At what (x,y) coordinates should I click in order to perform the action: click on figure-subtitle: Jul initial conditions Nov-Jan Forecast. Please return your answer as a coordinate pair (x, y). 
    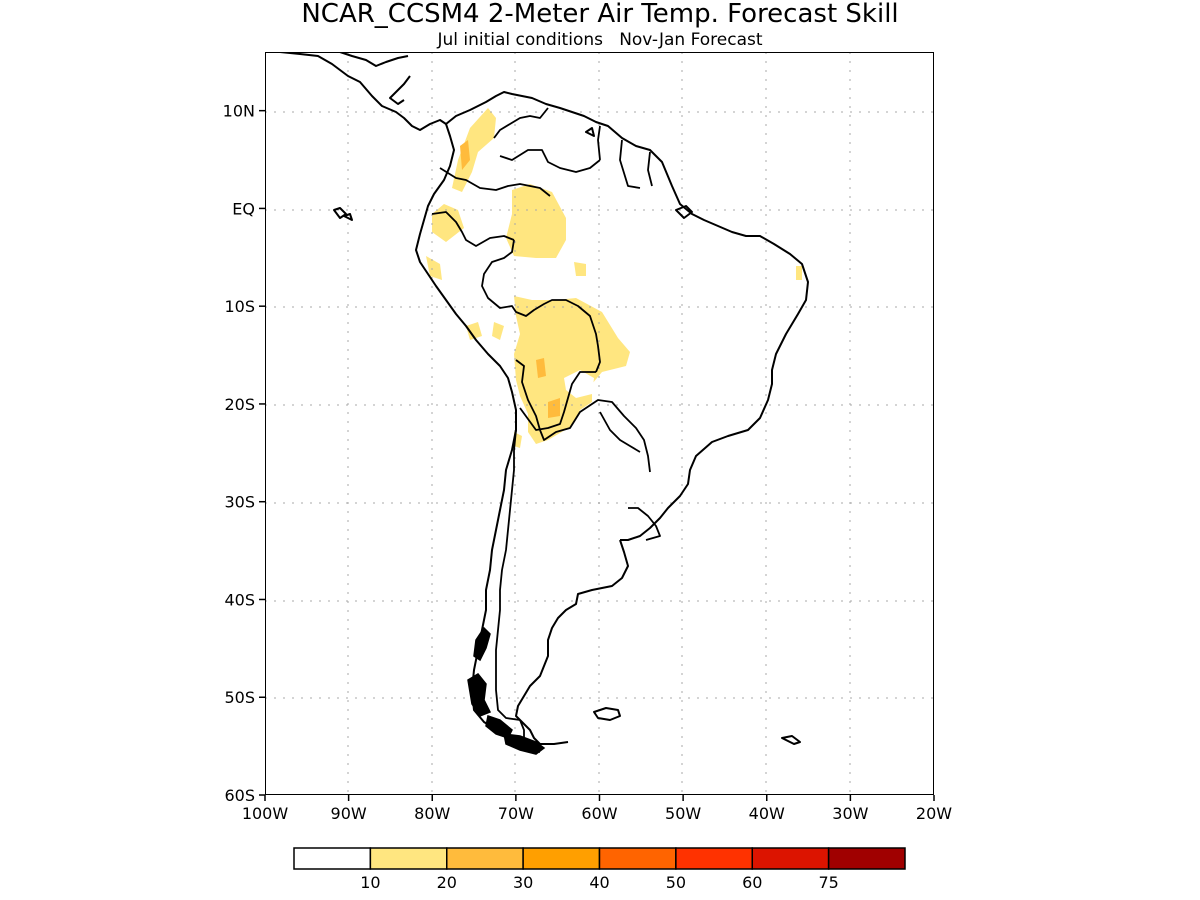
    Looking at the image, I should click on (599, 40).